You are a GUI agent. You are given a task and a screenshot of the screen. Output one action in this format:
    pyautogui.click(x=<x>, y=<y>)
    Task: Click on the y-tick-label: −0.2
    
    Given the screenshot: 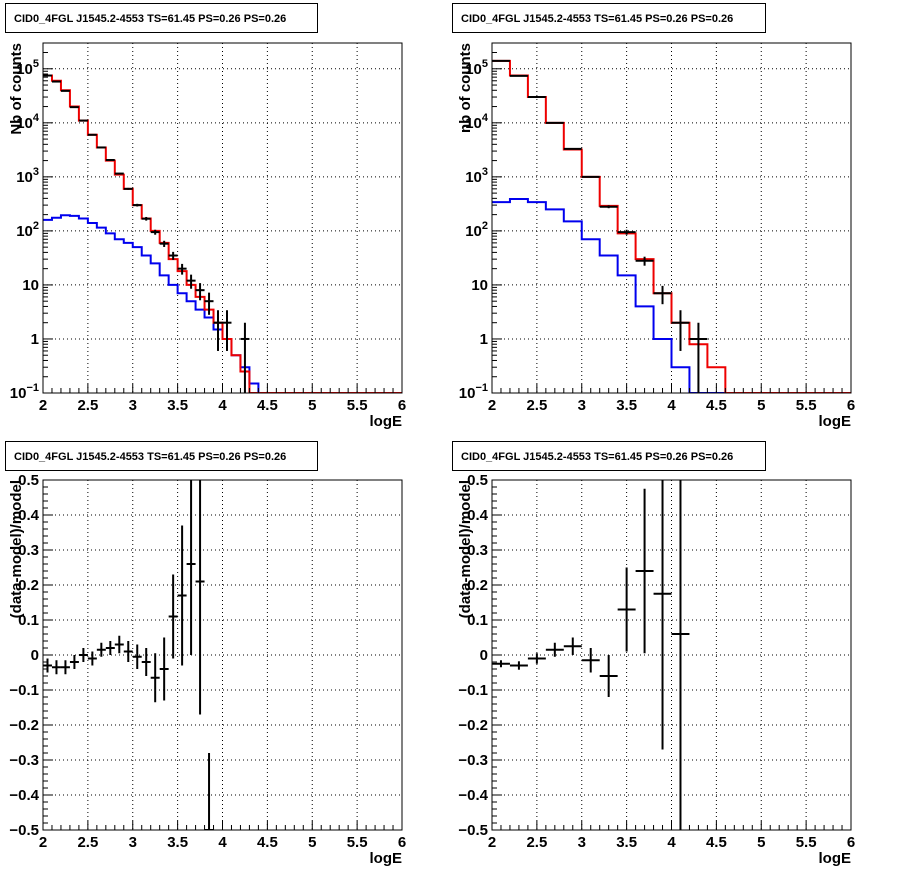 What is the action you would take?
    pyautogui.click(x=24, y=725)
    